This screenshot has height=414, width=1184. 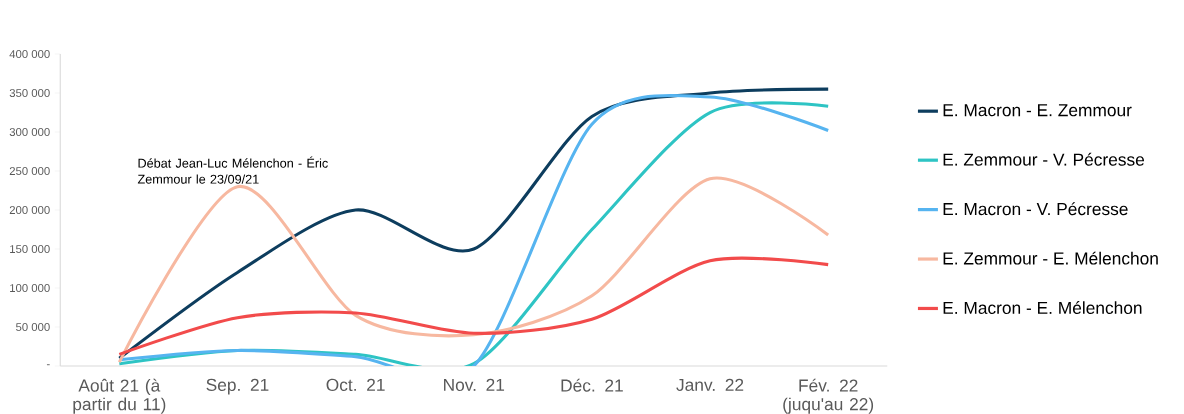 What do you see at coordinates (1042, 308) in the screenshot?
I see `legend-label: E. Macron - E. Mélenchon` at bounding box center [1042, 308].